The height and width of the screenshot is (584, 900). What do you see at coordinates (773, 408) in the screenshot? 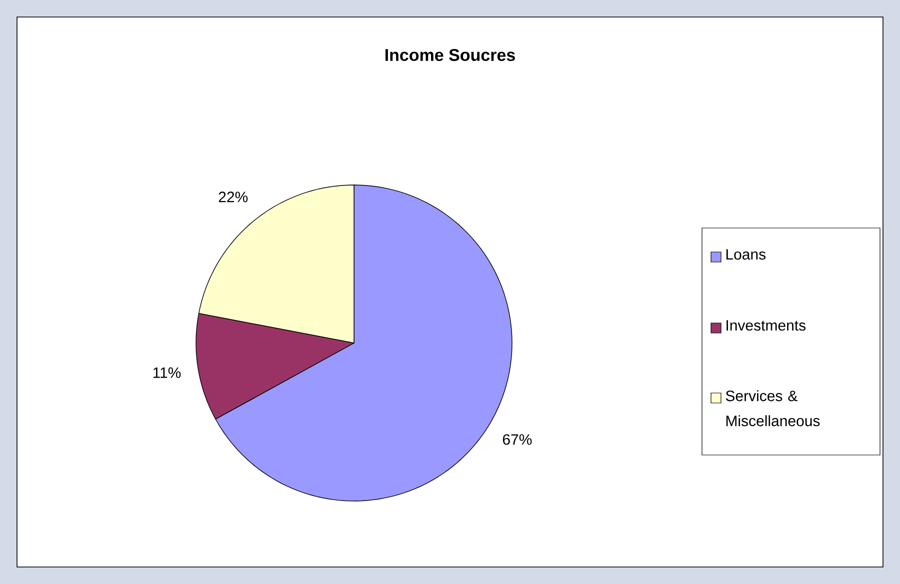
I see `legend-label: Services & Miscellaneous` at bounding box center [773, 408].